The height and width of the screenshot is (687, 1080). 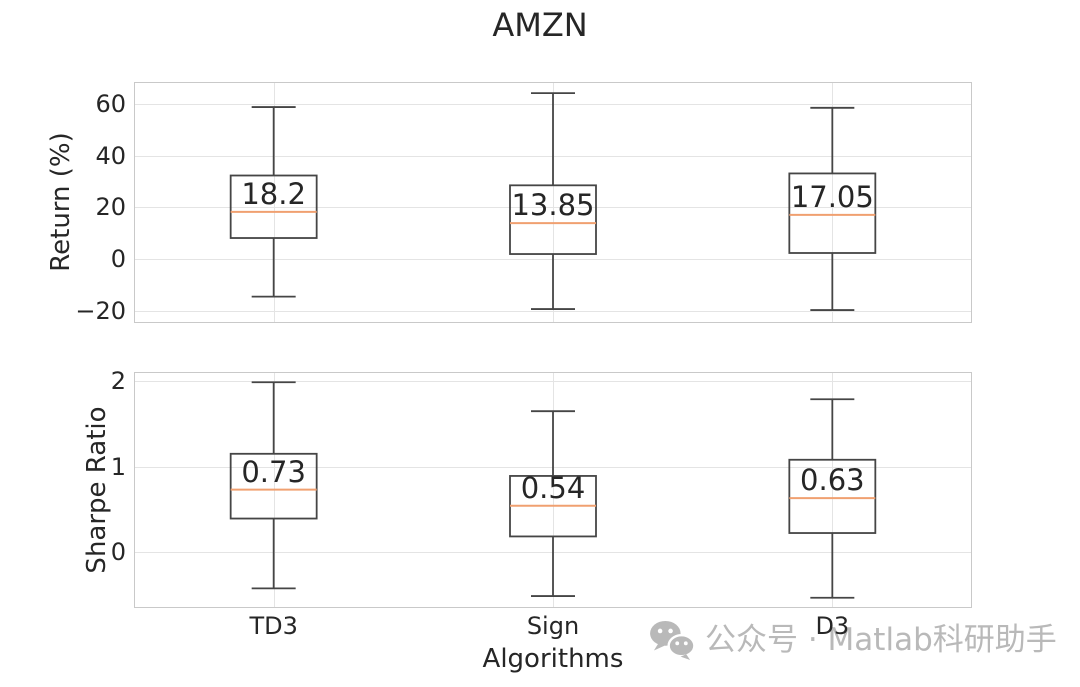 I want to click on x-tick-label-d3: D3, so click(x=832, y=626).